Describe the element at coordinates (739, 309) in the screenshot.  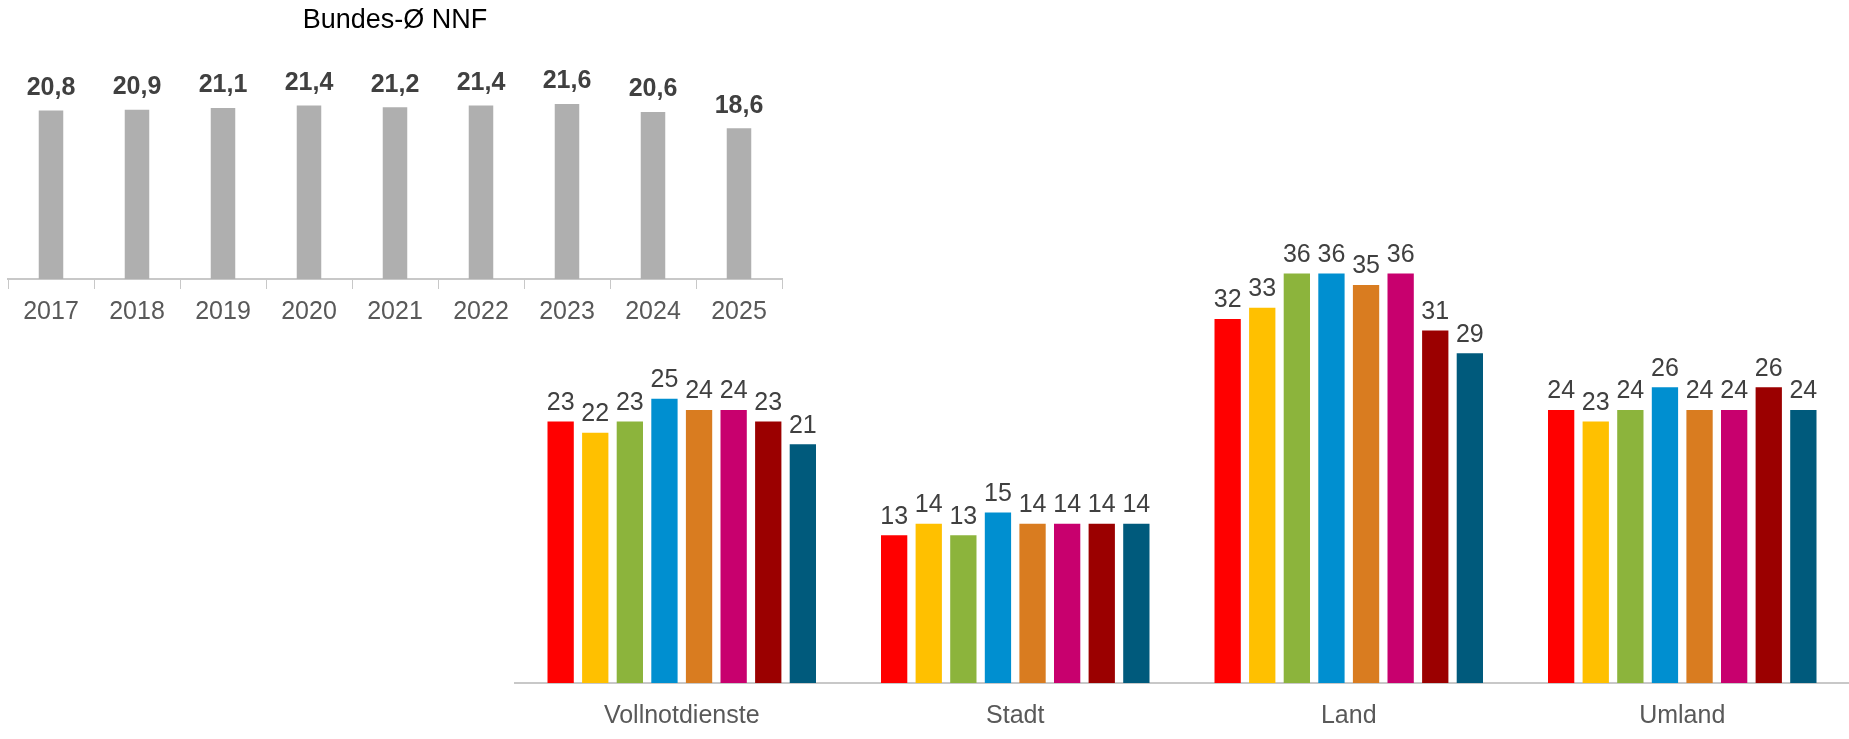
I see `x-tick-label: 2025` at that location.